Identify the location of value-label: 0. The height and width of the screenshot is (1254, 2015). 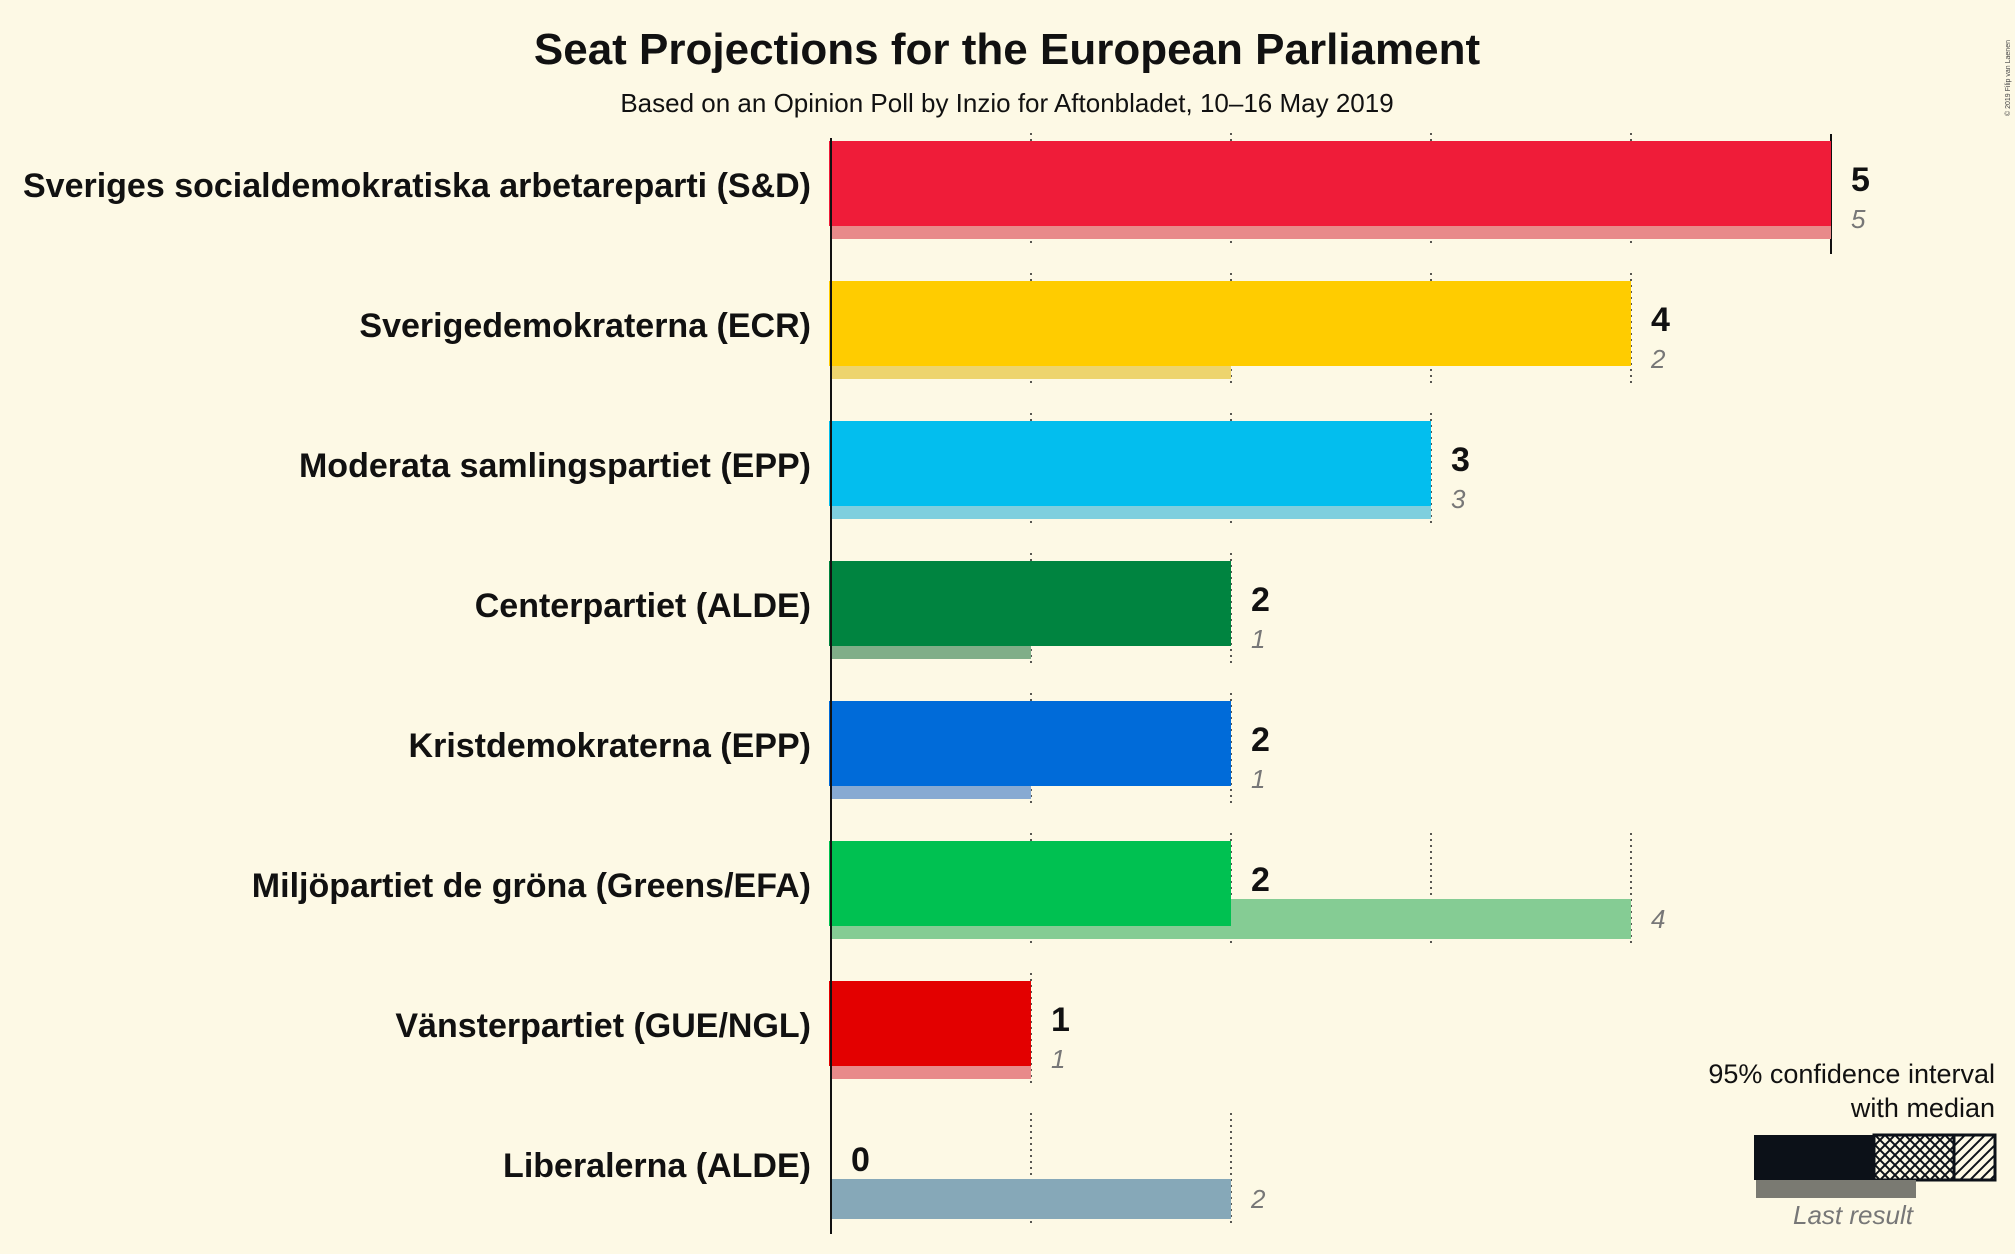
(860, 1160).